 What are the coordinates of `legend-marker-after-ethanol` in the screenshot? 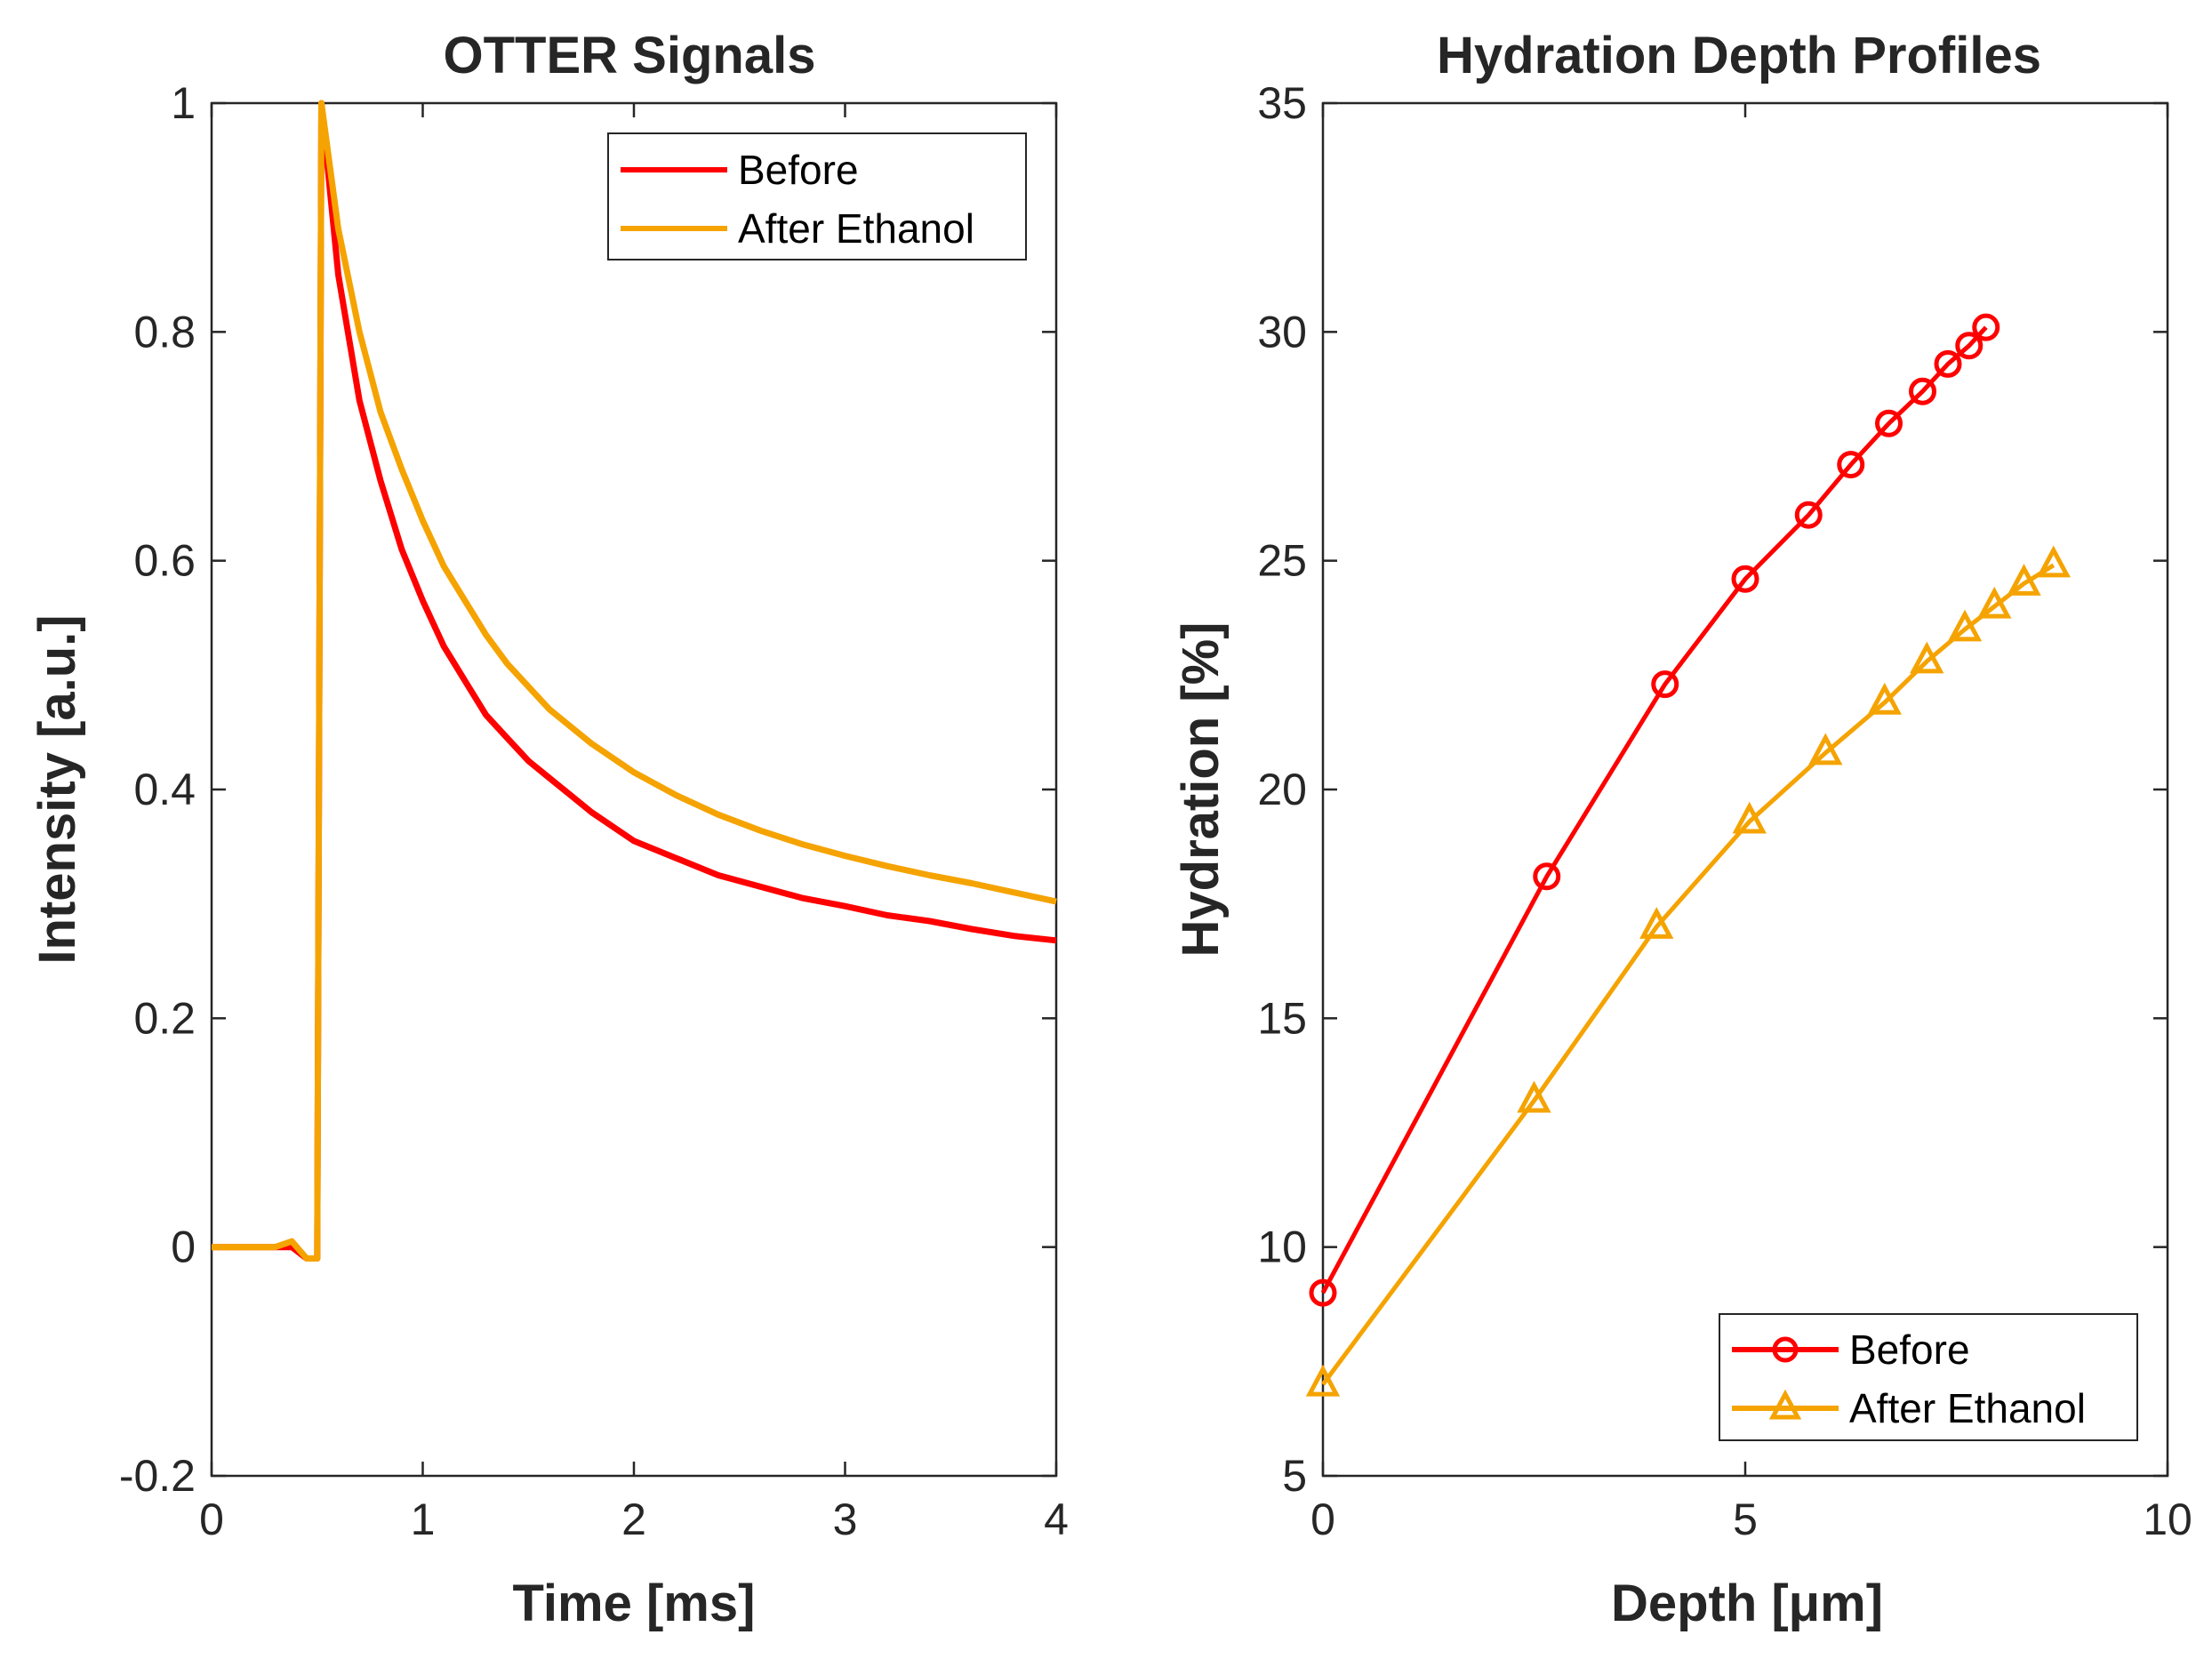 It's located at (1785, 1405).